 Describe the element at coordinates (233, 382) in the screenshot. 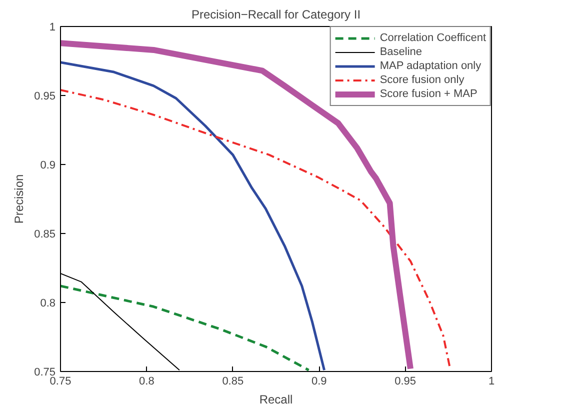

I see `x-tick-label: 0.85` at that location.